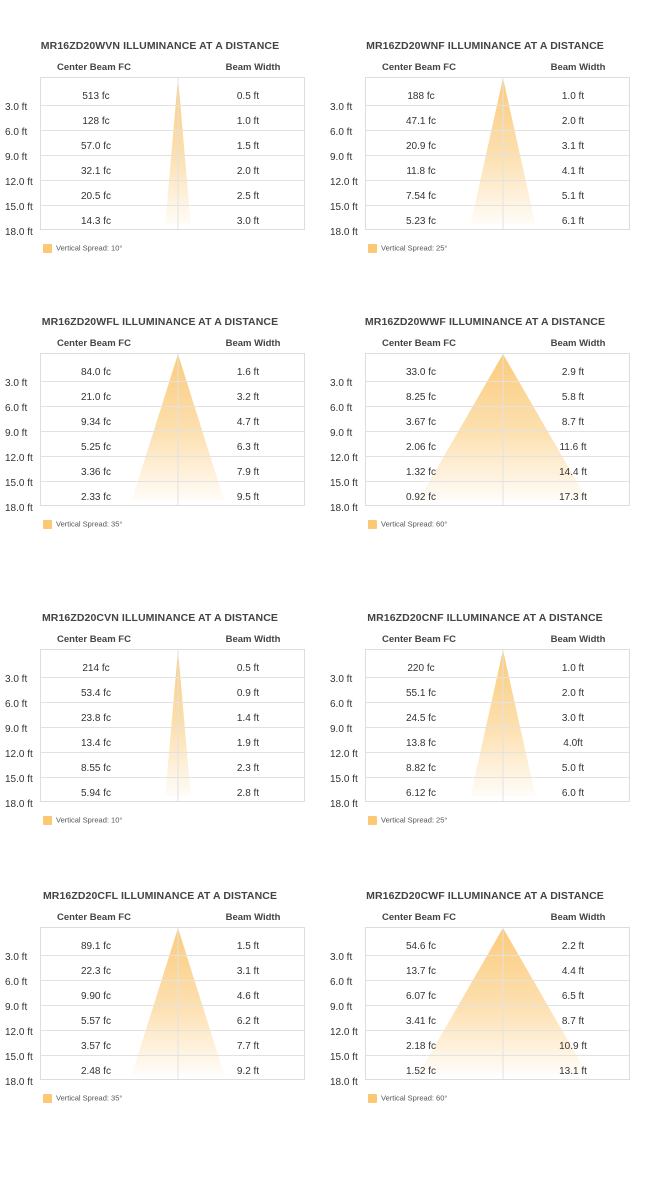  I want to click on center-beam-value: 3.41 fc, so click(421, 1021).